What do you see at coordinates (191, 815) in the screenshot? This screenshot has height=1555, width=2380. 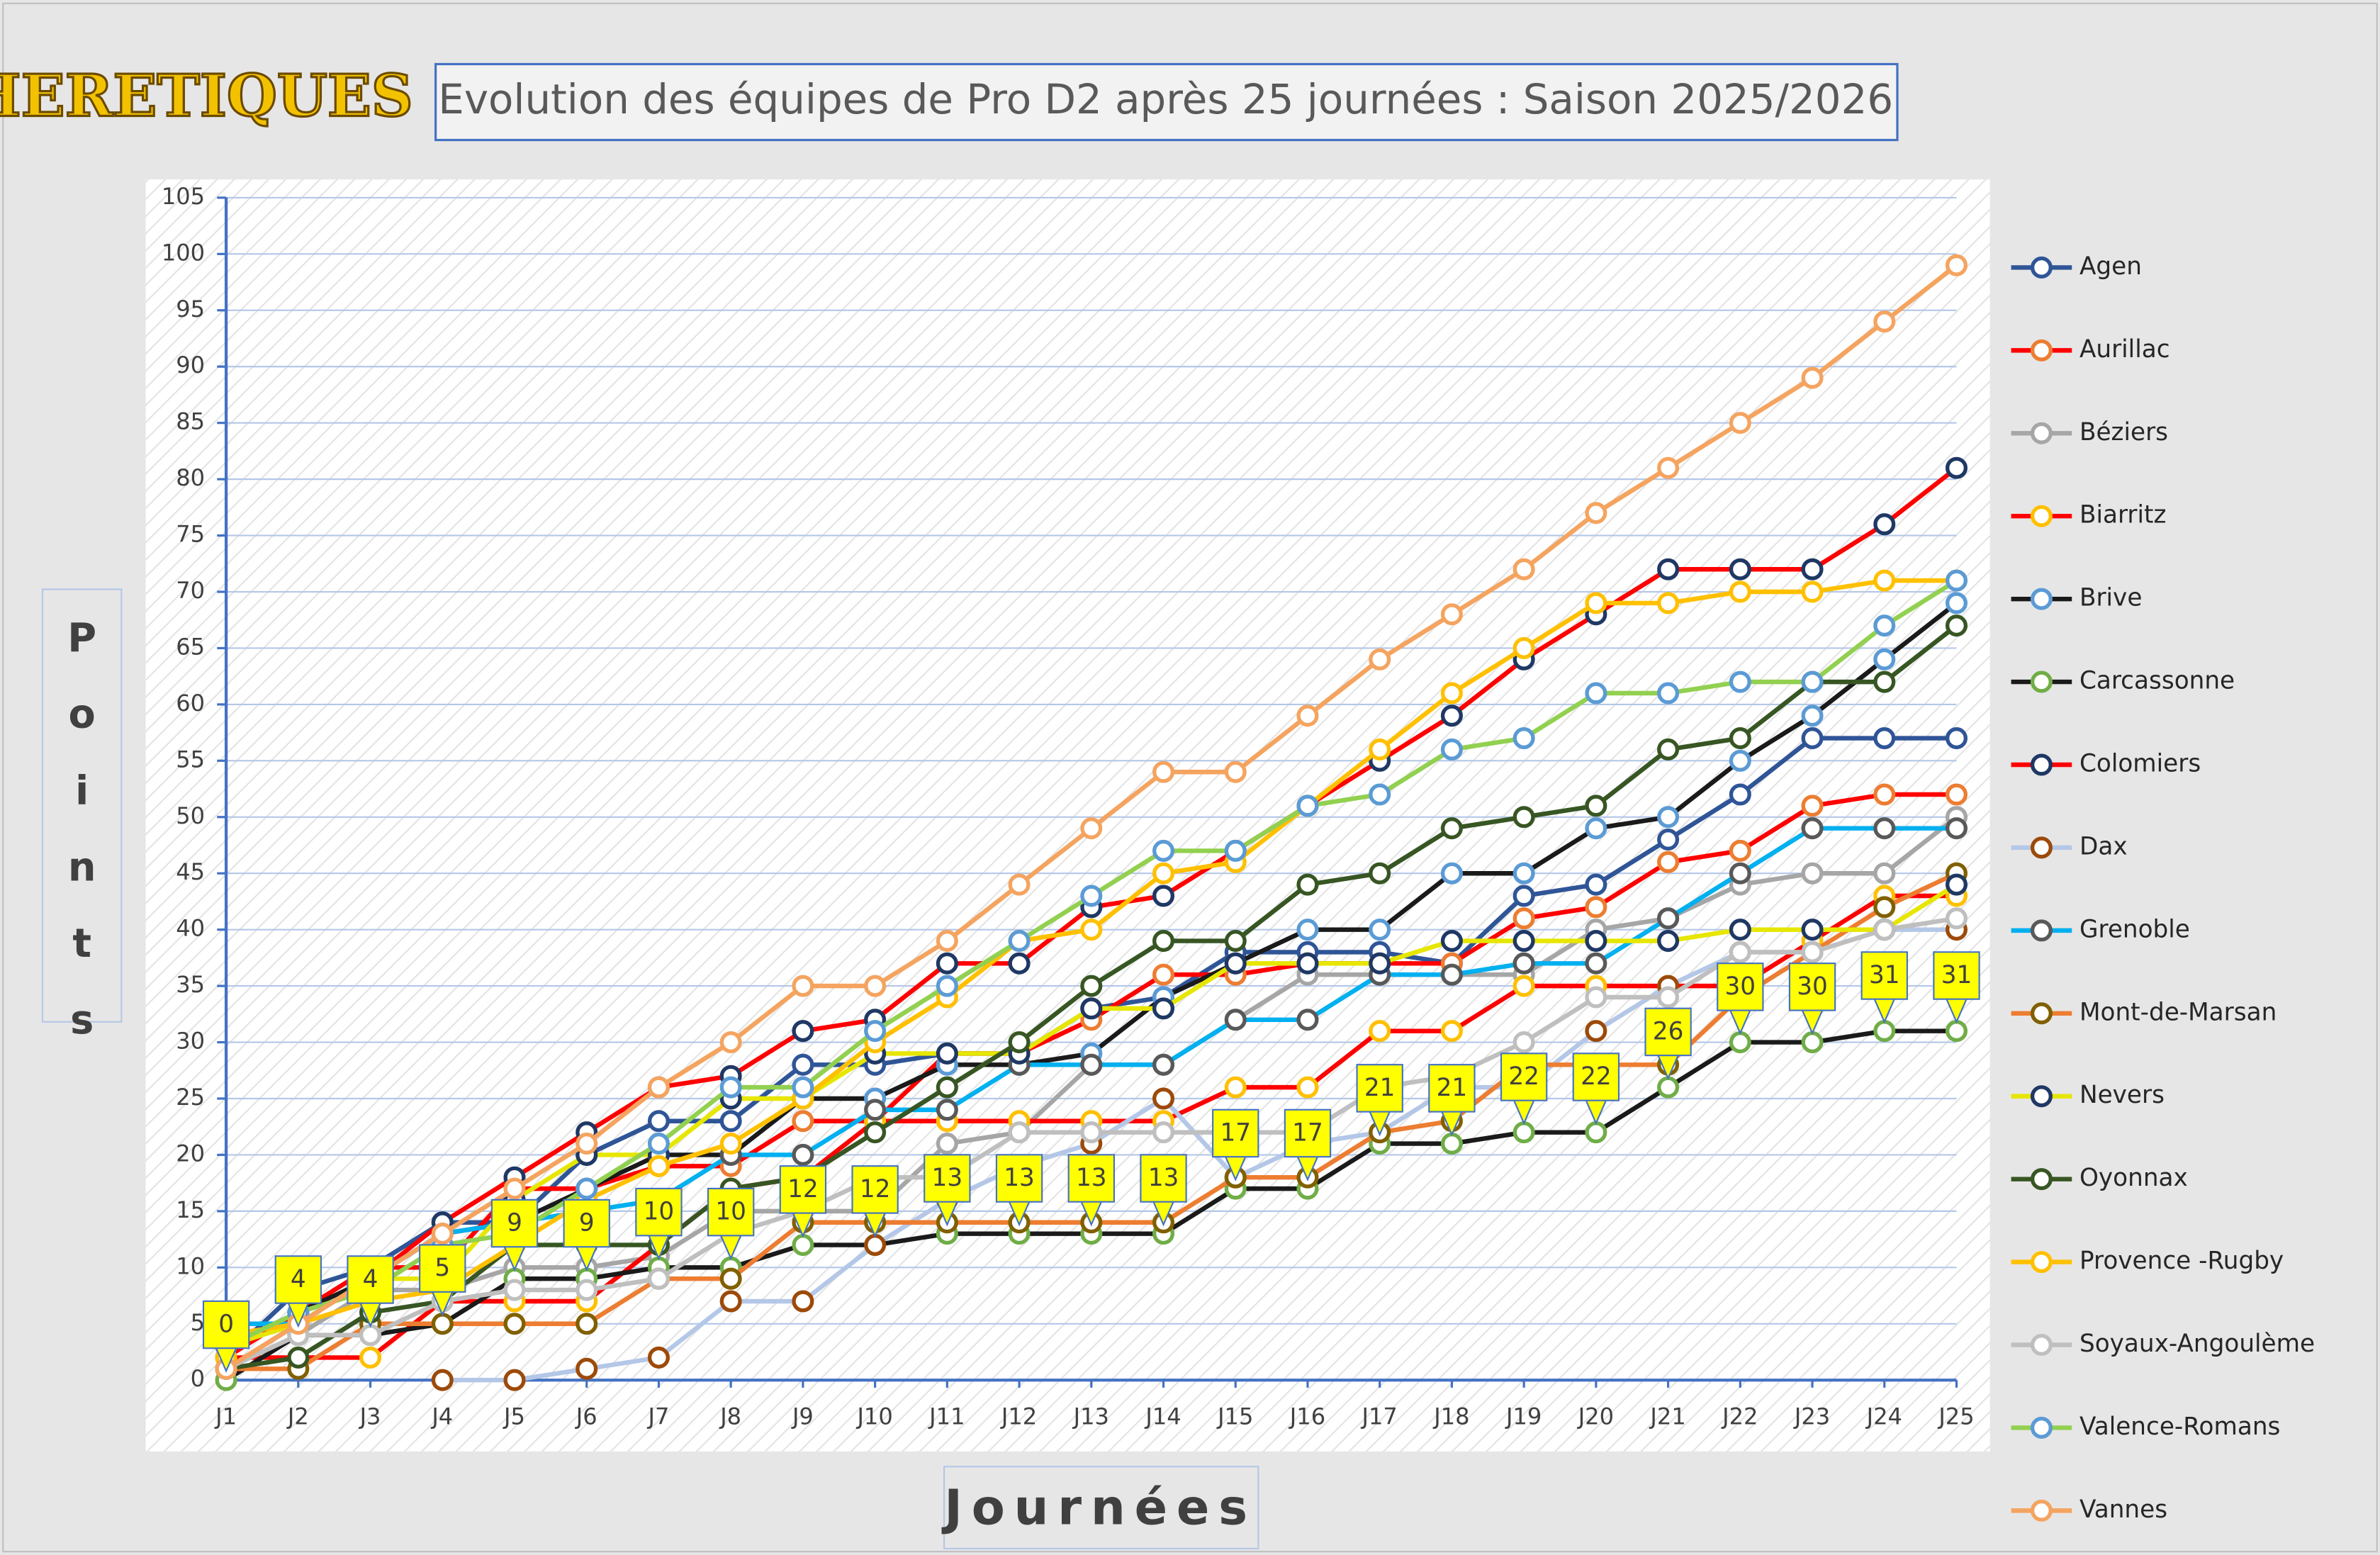 I see `y-tick-label: 50` at bounding box center [191, 815].